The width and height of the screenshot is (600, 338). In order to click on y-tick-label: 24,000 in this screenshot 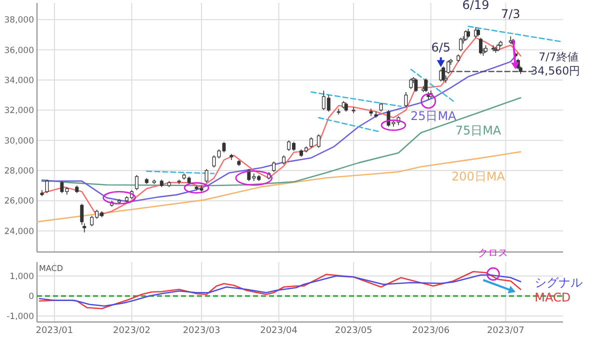, I will do `click(19, 231)`.